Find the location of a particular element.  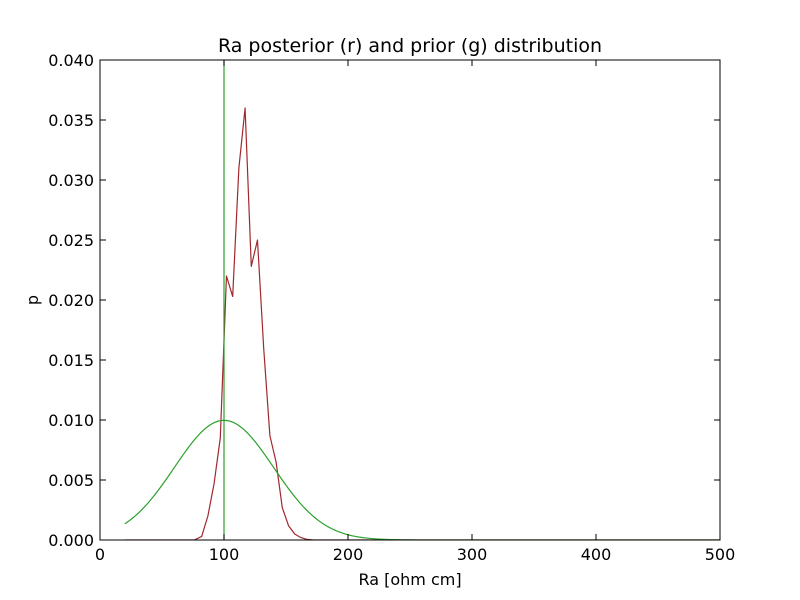

y-tick-label: 0.025 is located at coordinates (71, 240).